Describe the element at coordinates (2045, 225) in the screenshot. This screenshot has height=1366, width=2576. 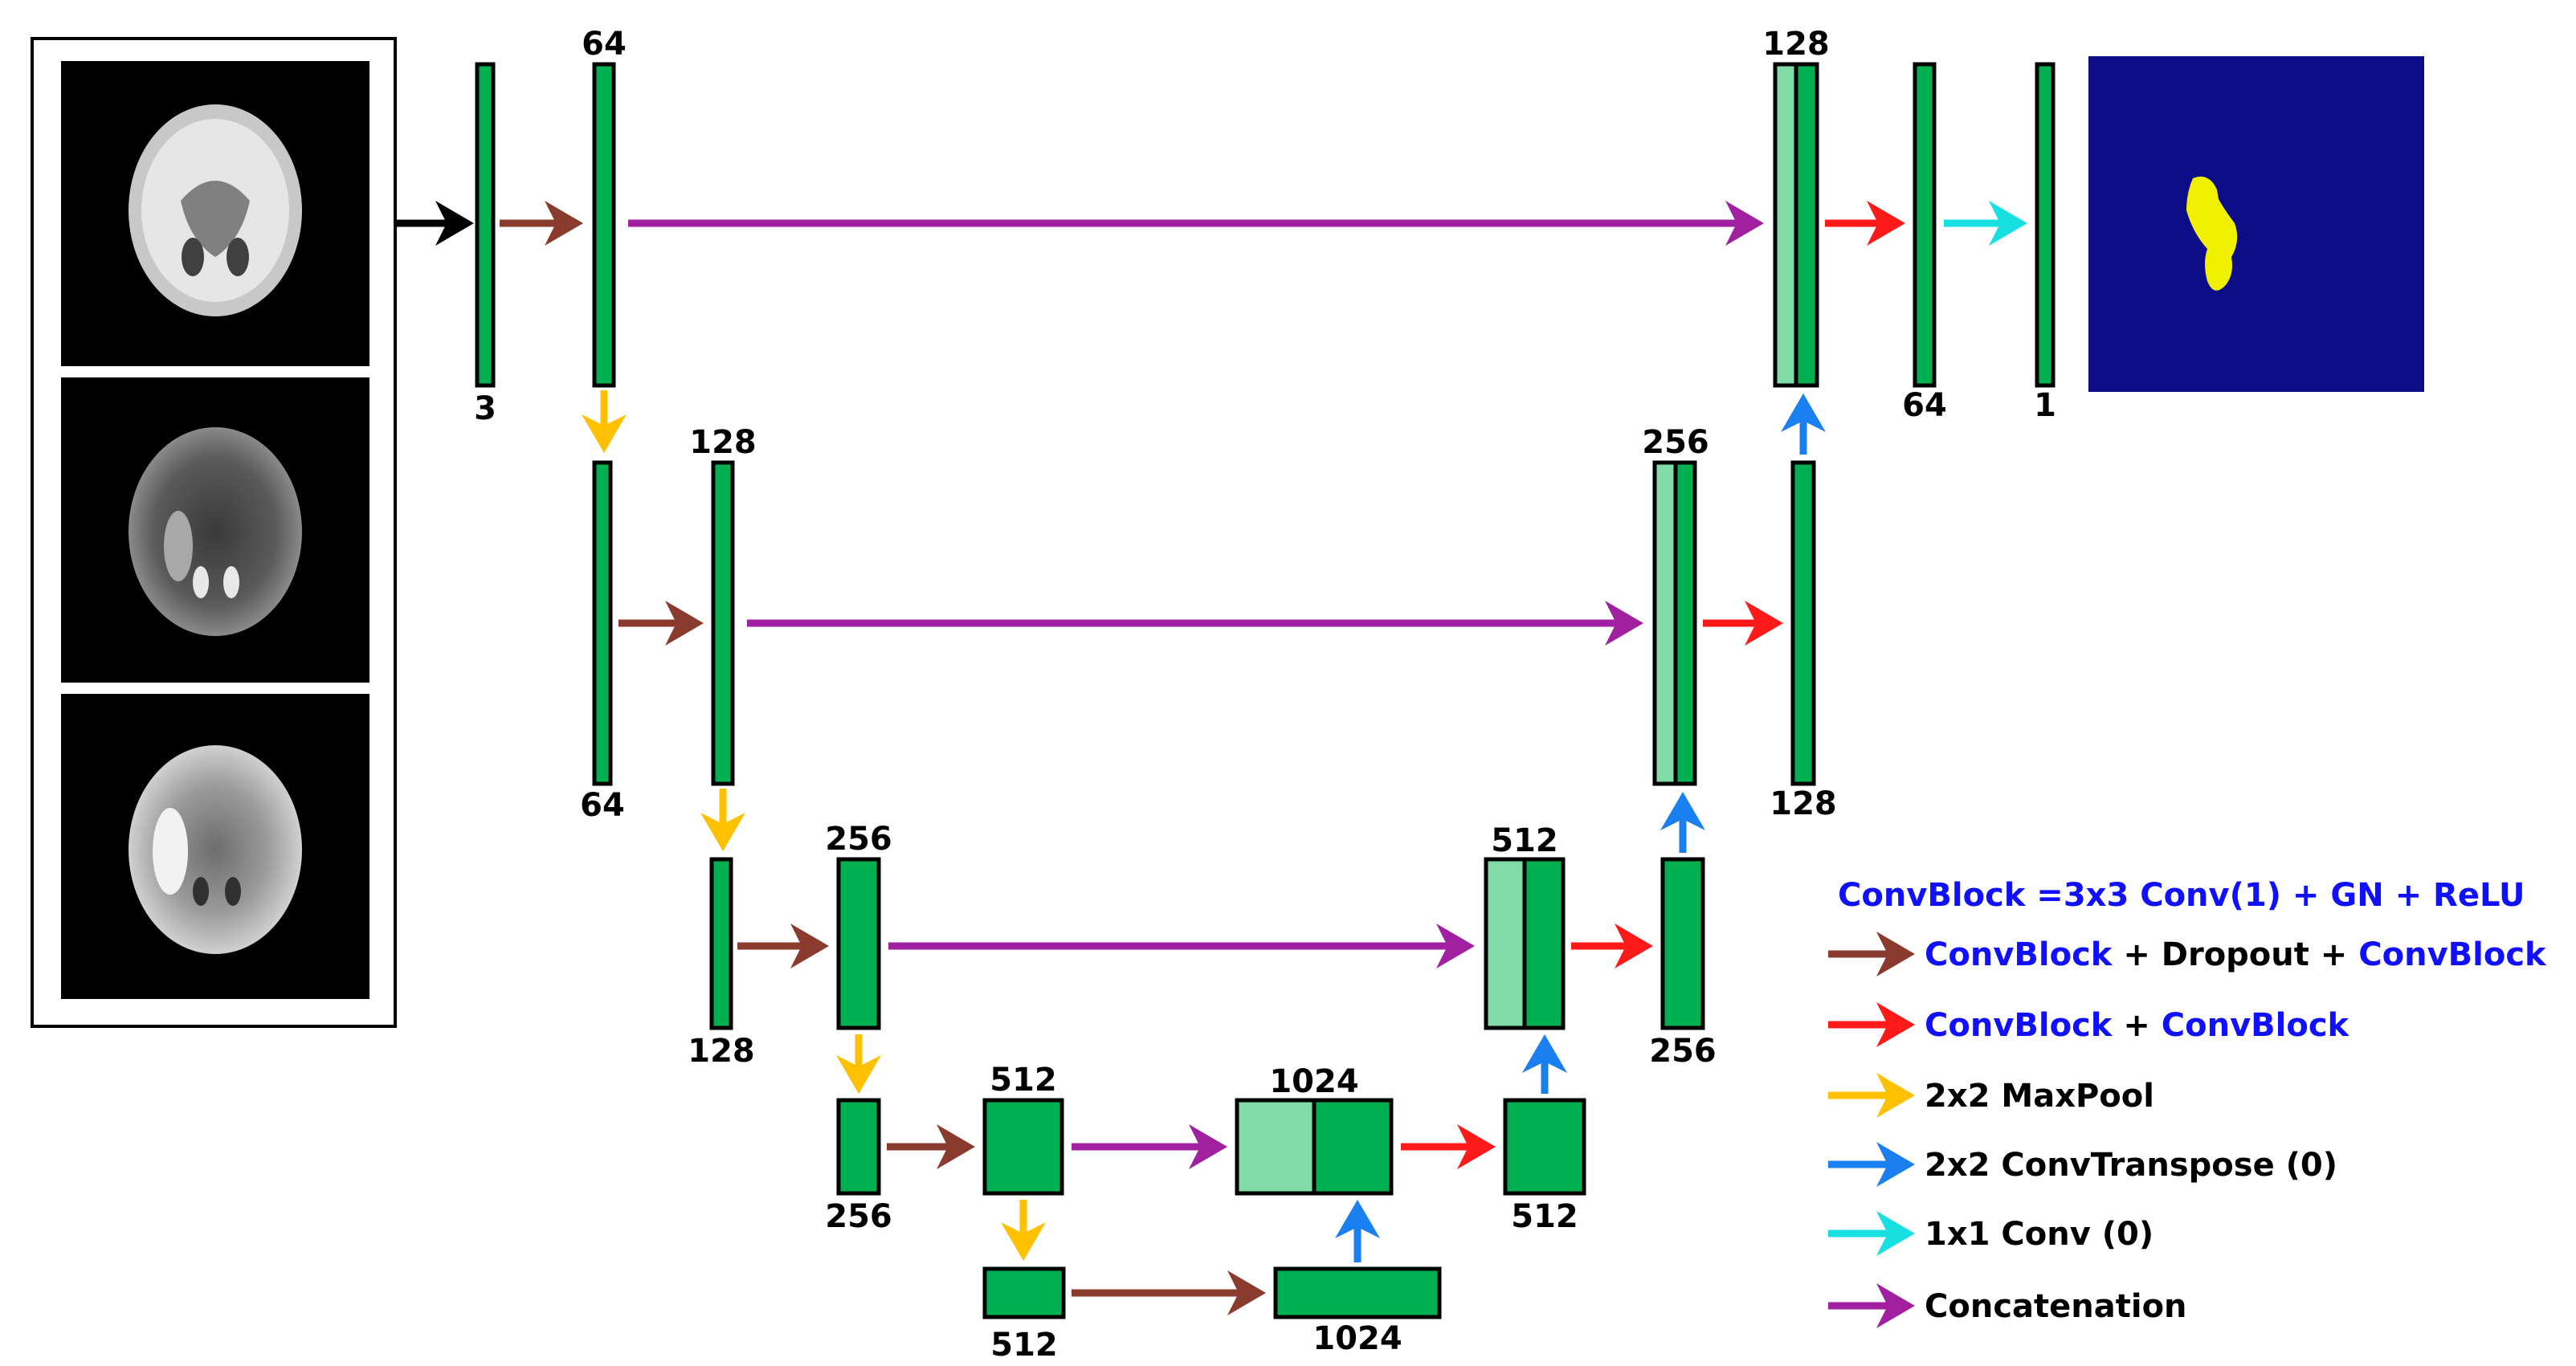
I see `output-feature-map` at that location.